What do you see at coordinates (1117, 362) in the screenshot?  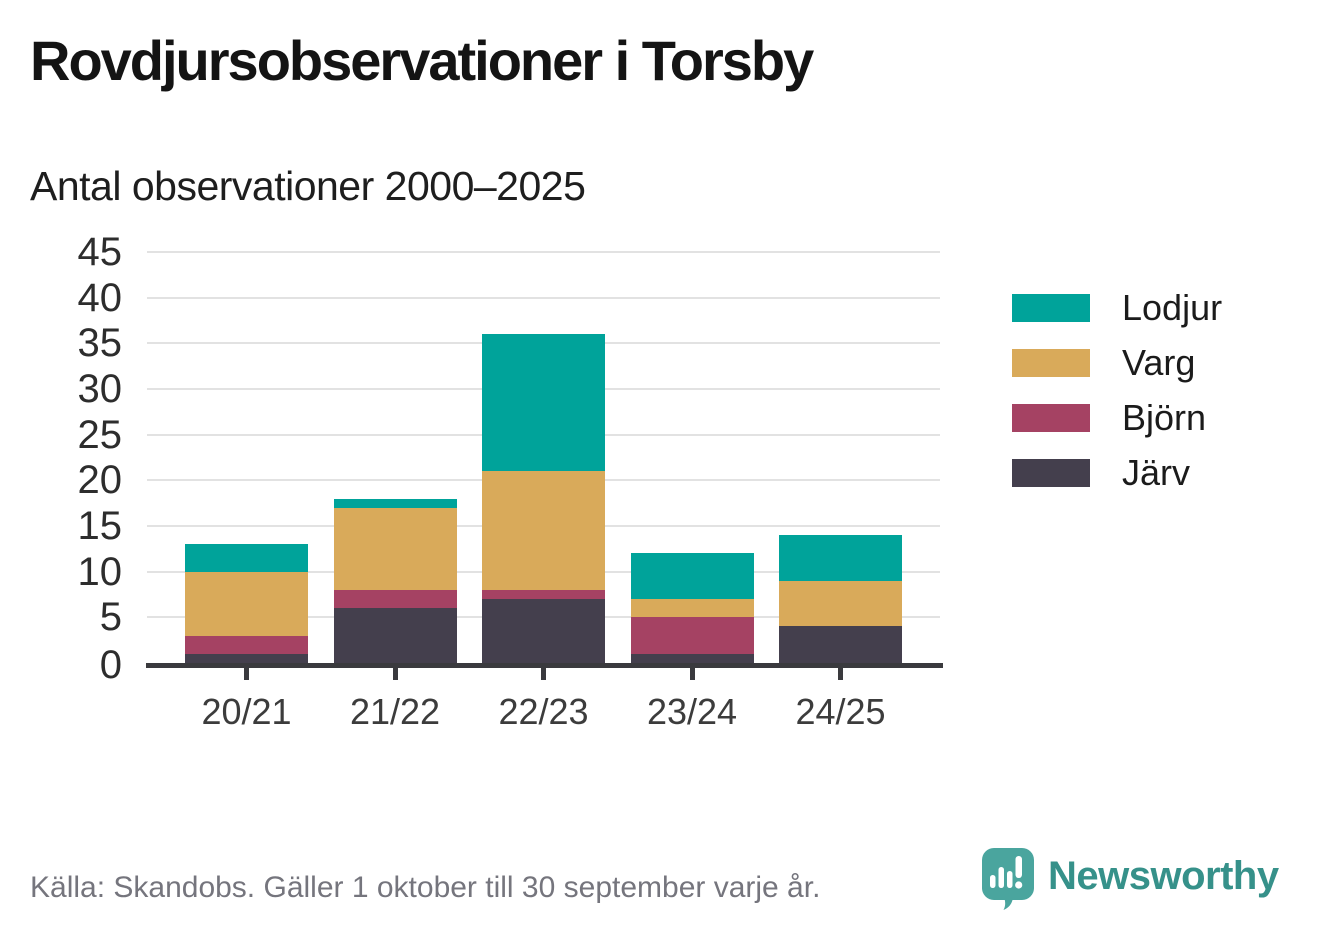 I see `legend-item-varg: Varg` at bounding box center [1117, 362].